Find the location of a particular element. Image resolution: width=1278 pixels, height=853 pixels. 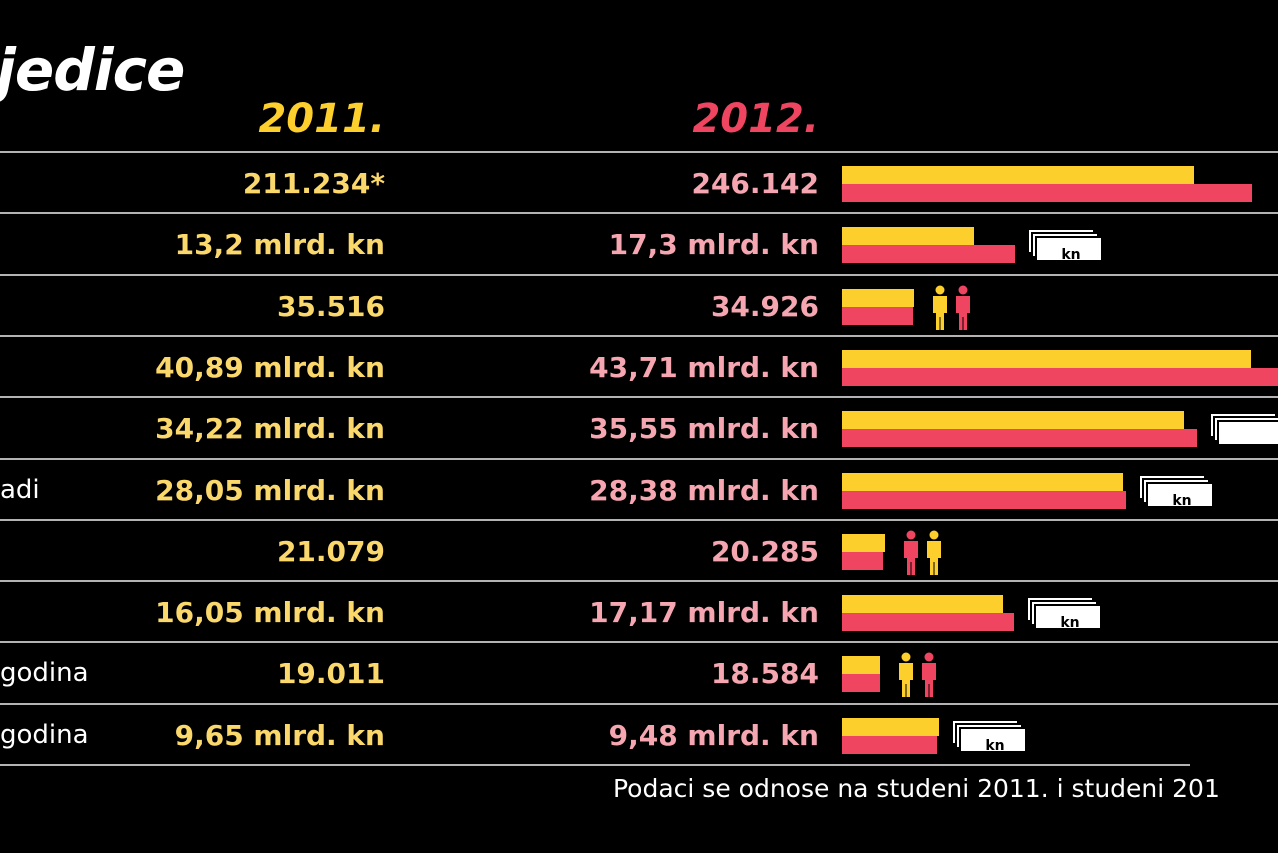

value-2012: 17,3 mlrd. kn is located at coordinates (713, 244).